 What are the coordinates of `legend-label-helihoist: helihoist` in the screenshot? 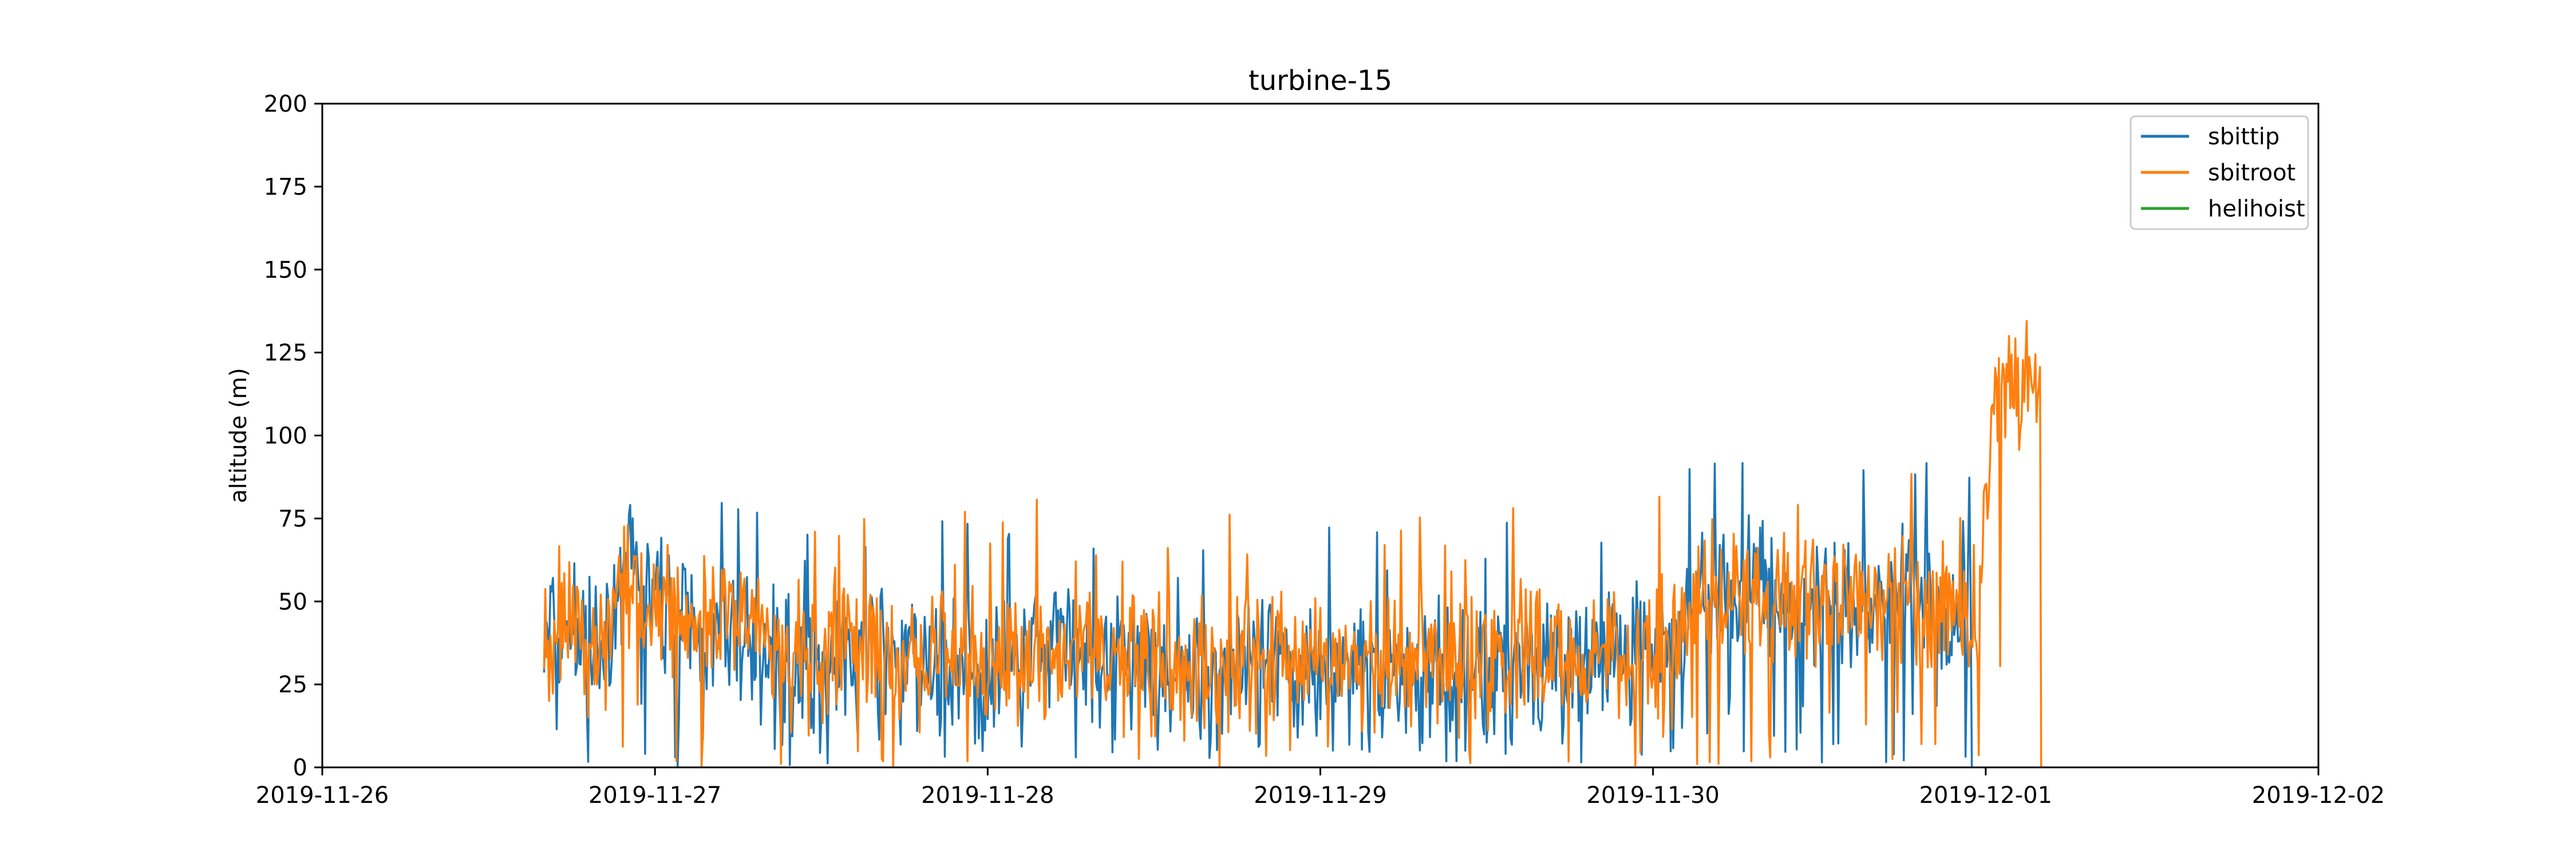 It's located at (2256, 209).